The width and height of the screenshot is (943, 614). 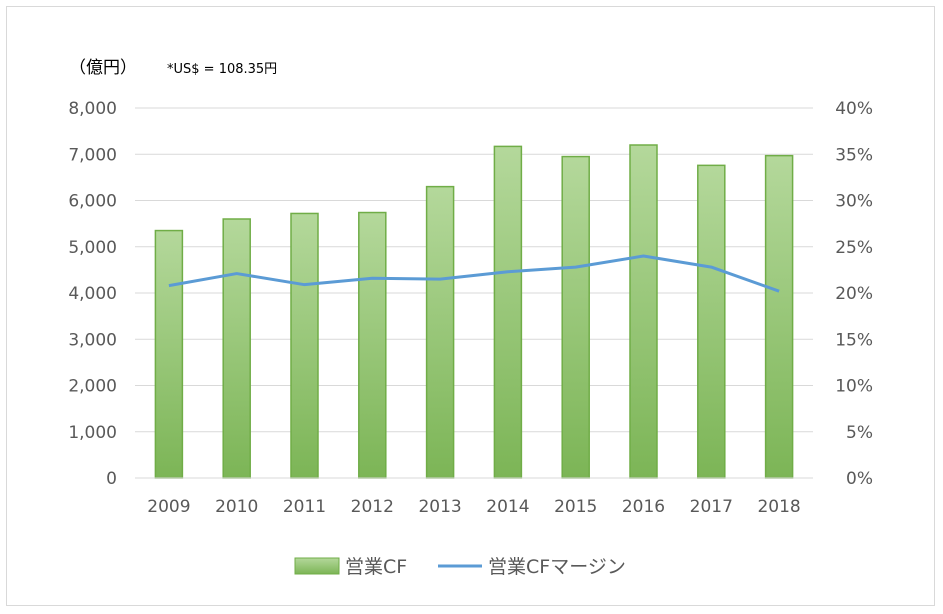 What do you see at coordinates (92, 340) in the screenshot?
I see `y-left-tick-label: 3,000` at bounding box center [92, 340].